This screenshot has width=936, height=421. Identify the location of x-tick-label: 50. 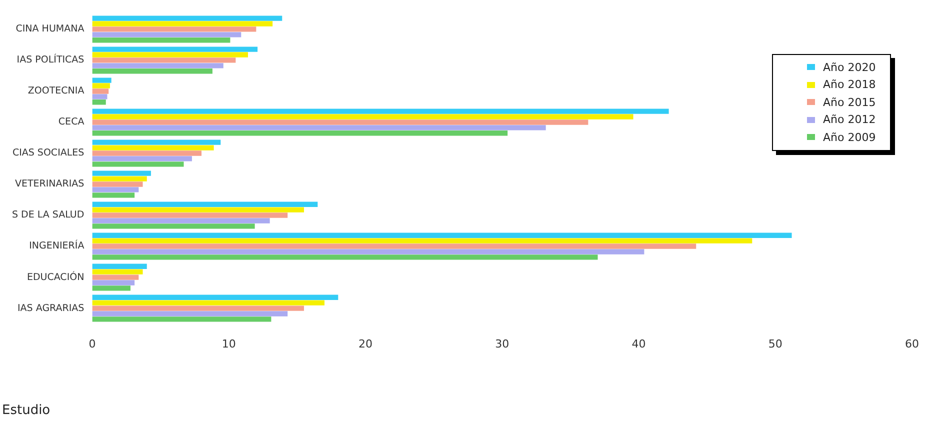
(775, 343).